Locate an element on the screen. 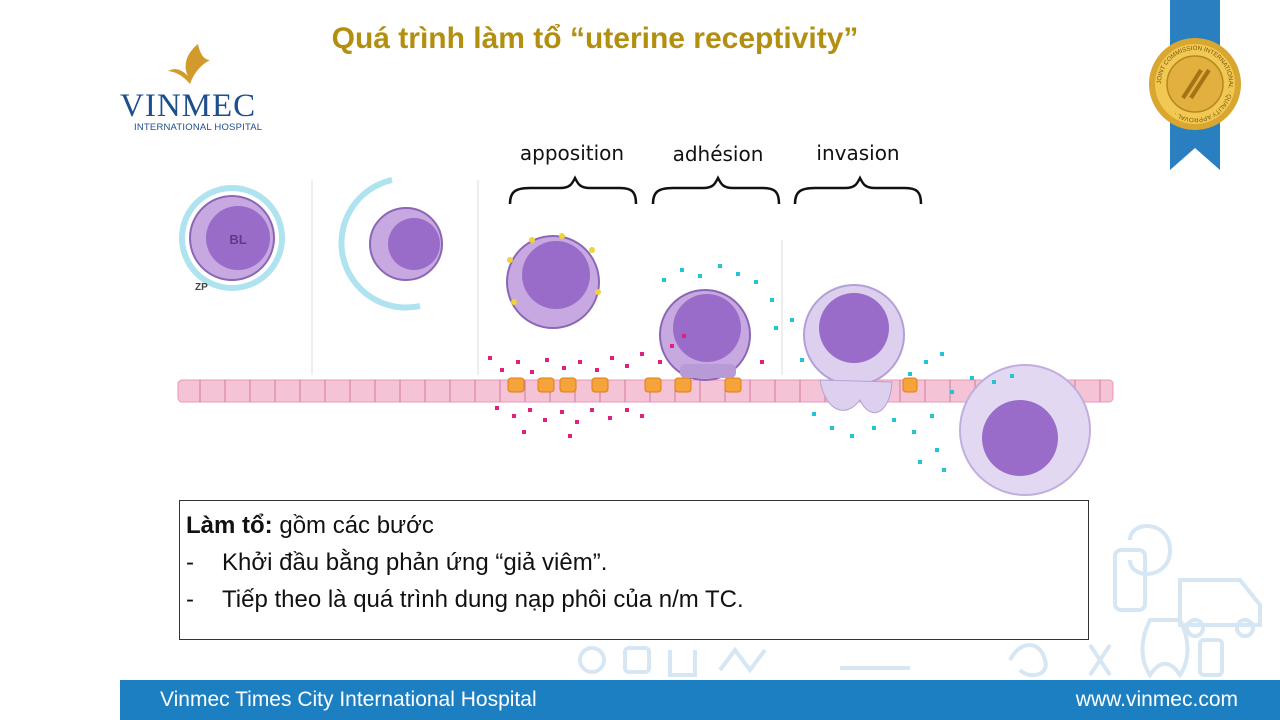 The height and width of the screenshot is (720, 1280). bird-logo-icon is located at coordinates (189, 64).